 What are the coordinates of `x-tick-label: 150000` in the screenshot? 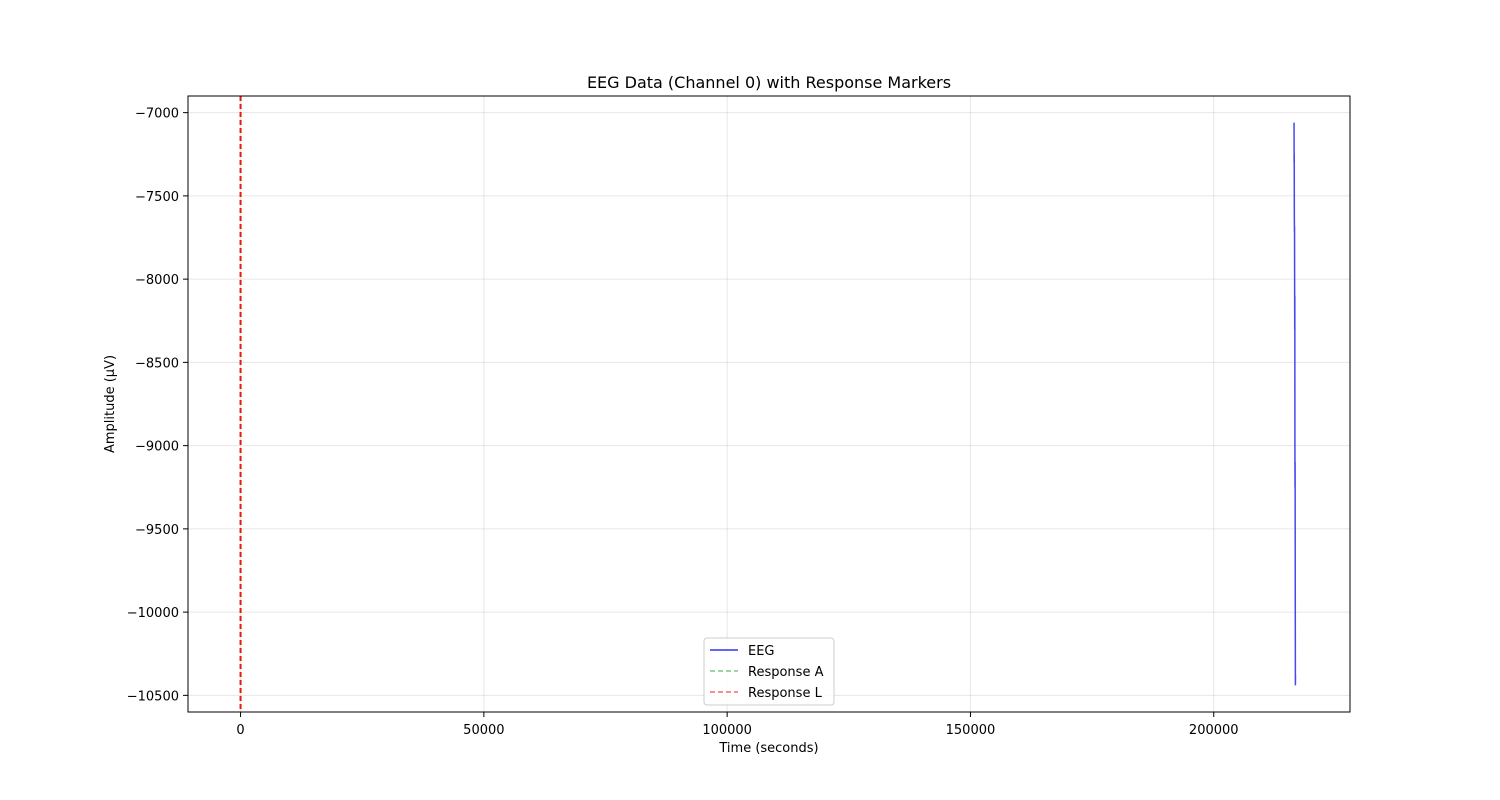 It's located at (971, 730).